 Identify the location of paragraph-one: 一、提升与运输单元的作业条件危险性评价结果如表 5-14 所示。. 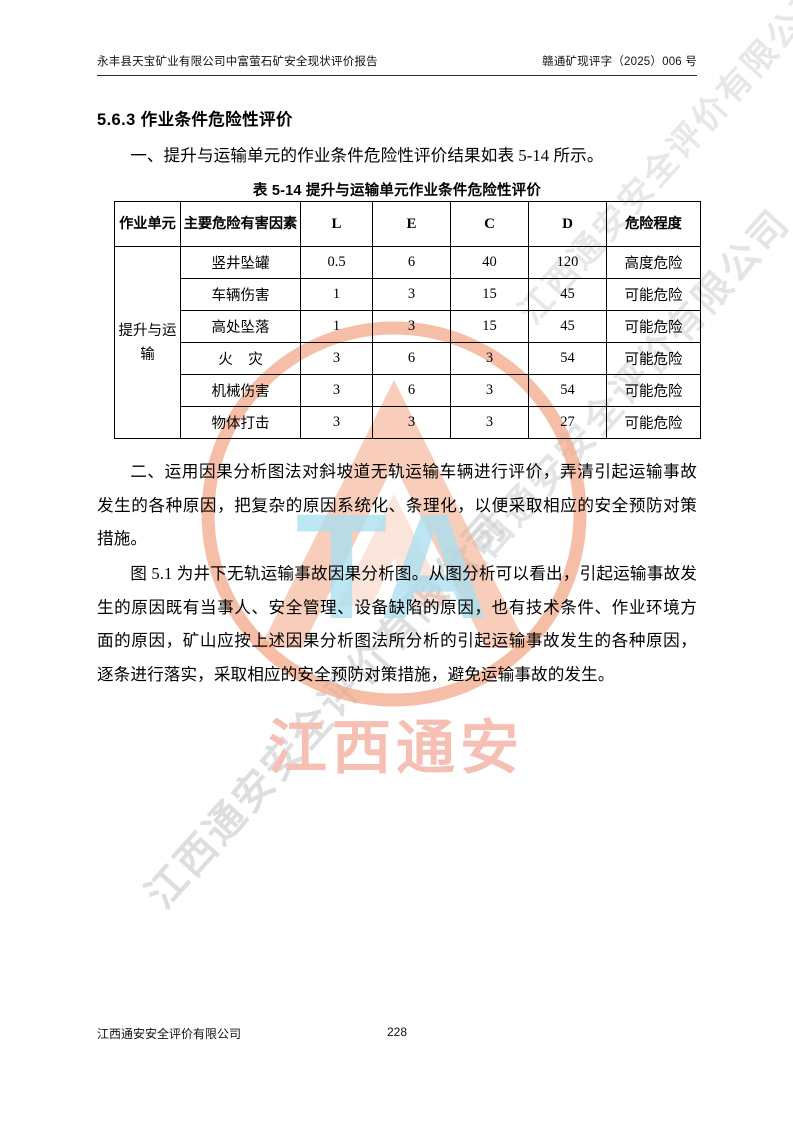
(367, 155).